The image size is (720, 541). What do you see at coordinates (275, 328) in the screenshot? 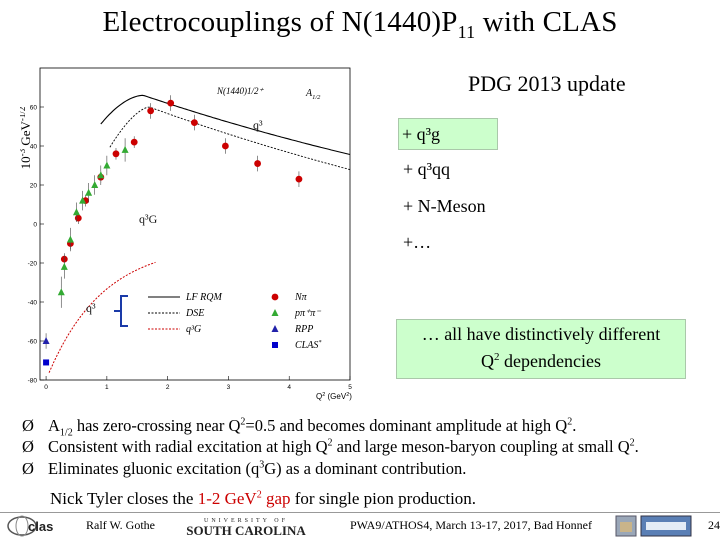
I see `legend-marker-rpp` at bounding box center [275, 328].